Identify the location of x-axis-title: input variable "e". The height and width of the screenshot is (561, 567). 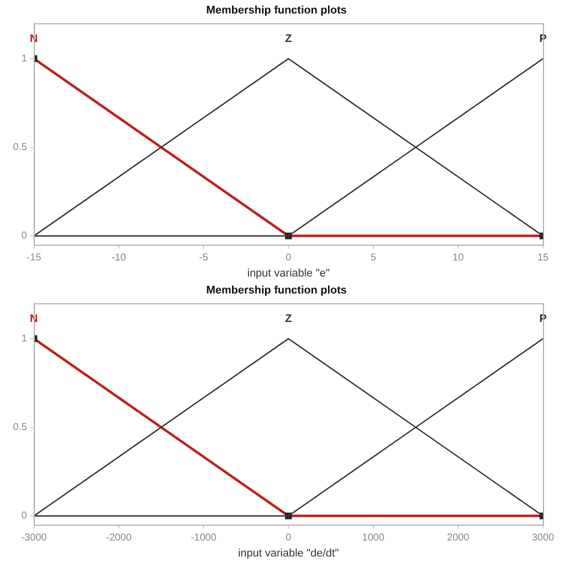
(288, 273).